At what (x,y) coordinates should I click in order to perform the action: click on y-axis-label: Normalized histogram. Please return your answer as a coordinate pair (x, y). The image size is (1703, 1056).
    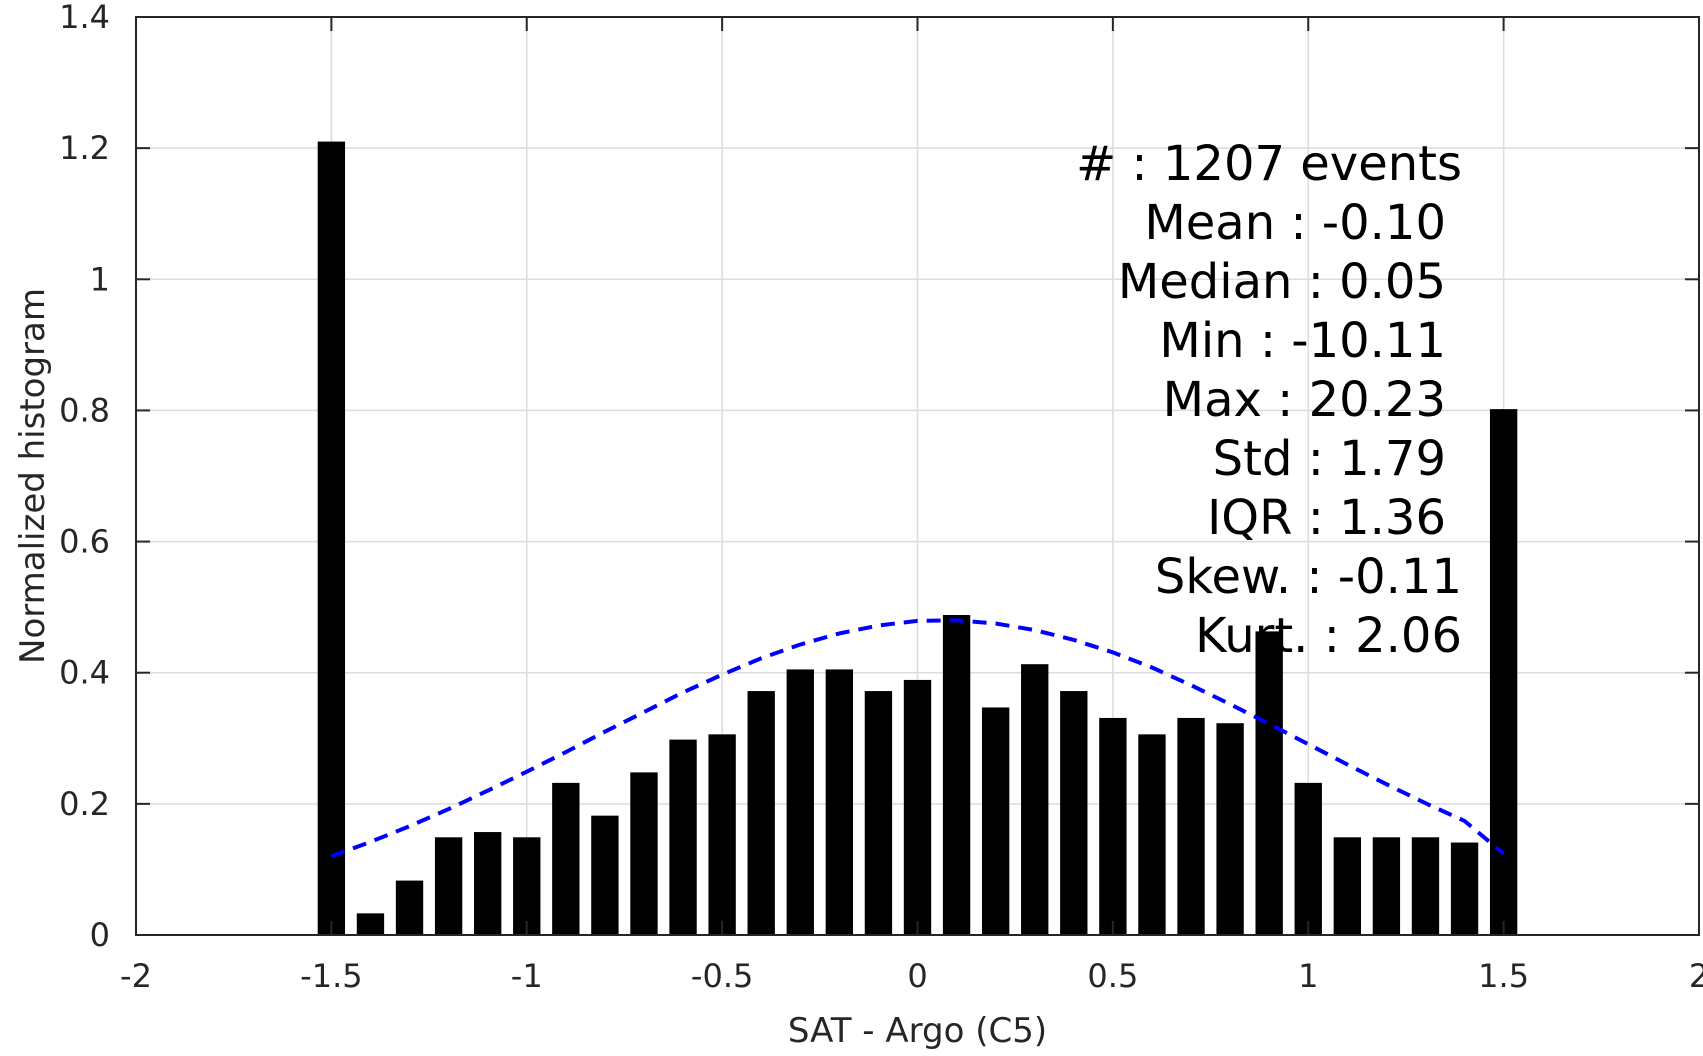
    Looking at the image, I should click on (33, 476).